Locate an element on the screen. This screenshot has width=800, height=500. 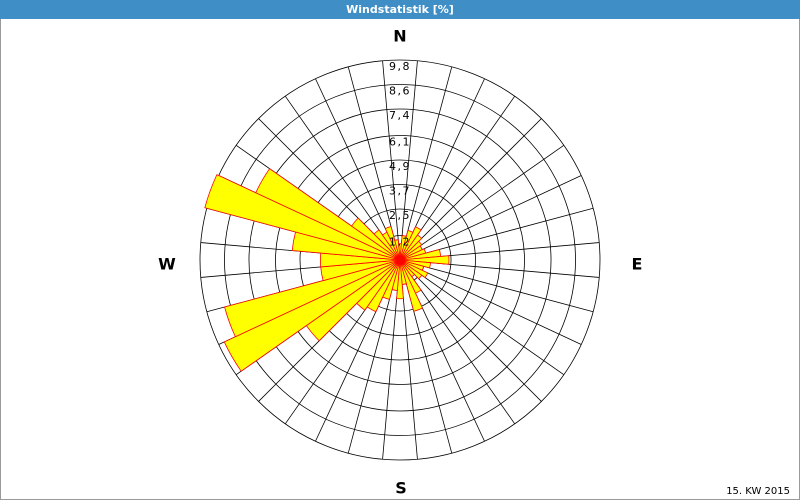
ring-label: 9,8 is located at coordinates (400, 66).